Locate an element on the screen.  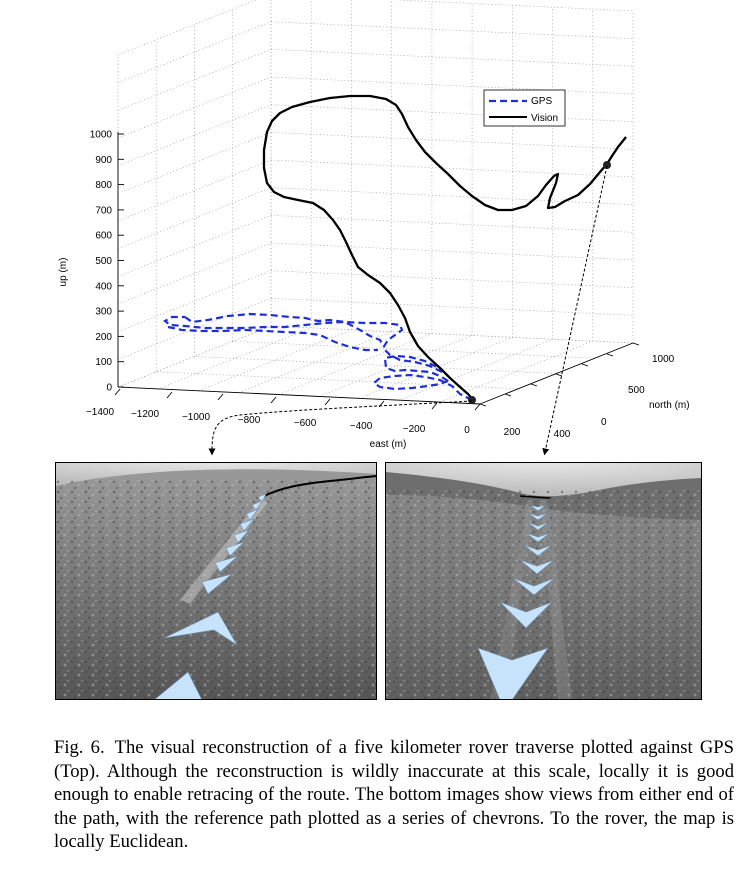
photo-end-view is located at coordinates (543, 581).